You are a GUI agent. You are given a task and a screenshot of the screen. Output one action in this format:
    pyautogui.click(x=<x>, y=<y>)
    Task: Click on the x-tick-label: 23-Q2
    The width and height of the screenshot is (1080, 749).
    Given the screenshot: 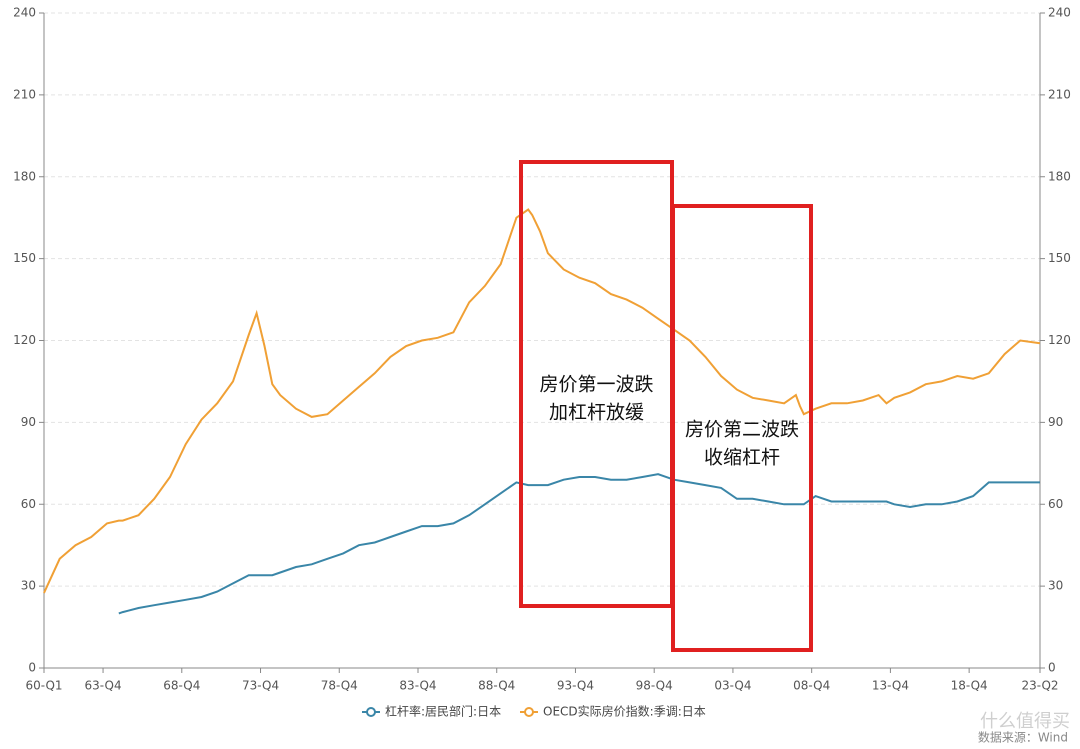 What is the action you would take?
    pyautogui.click(x=1039, y=686)
    